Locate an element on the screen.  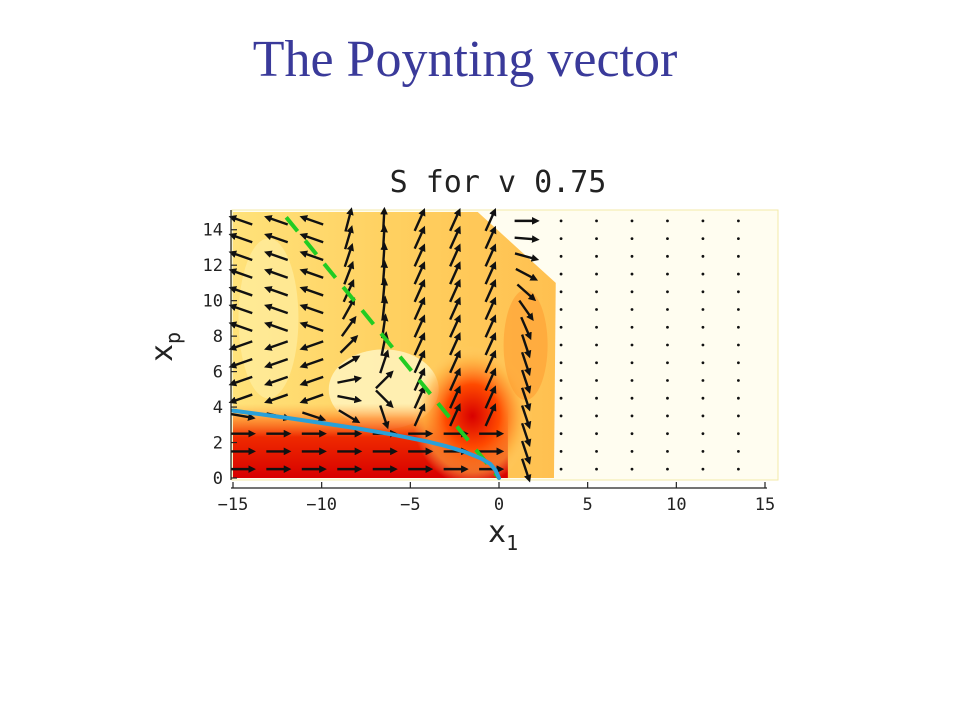
y-tick-label: 2 is located at coordinates (218, 444).